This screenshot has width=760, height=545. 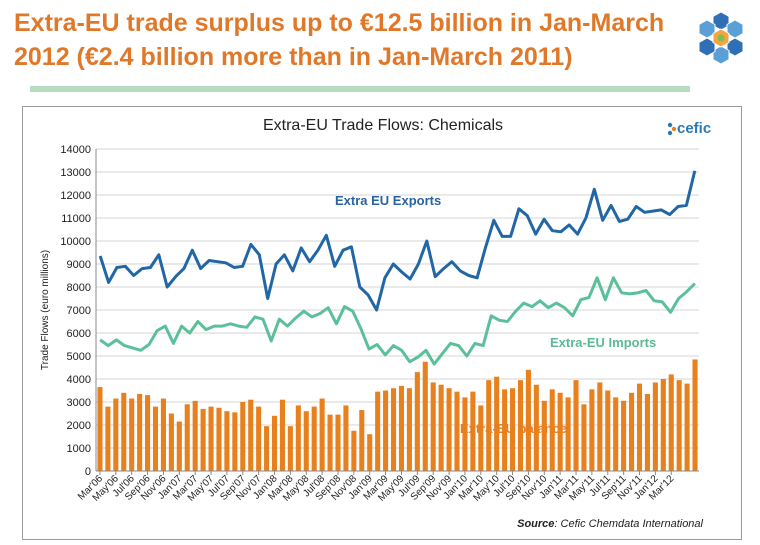 I want to click on y-tick-label: 12000, so click(x=75, y=196).